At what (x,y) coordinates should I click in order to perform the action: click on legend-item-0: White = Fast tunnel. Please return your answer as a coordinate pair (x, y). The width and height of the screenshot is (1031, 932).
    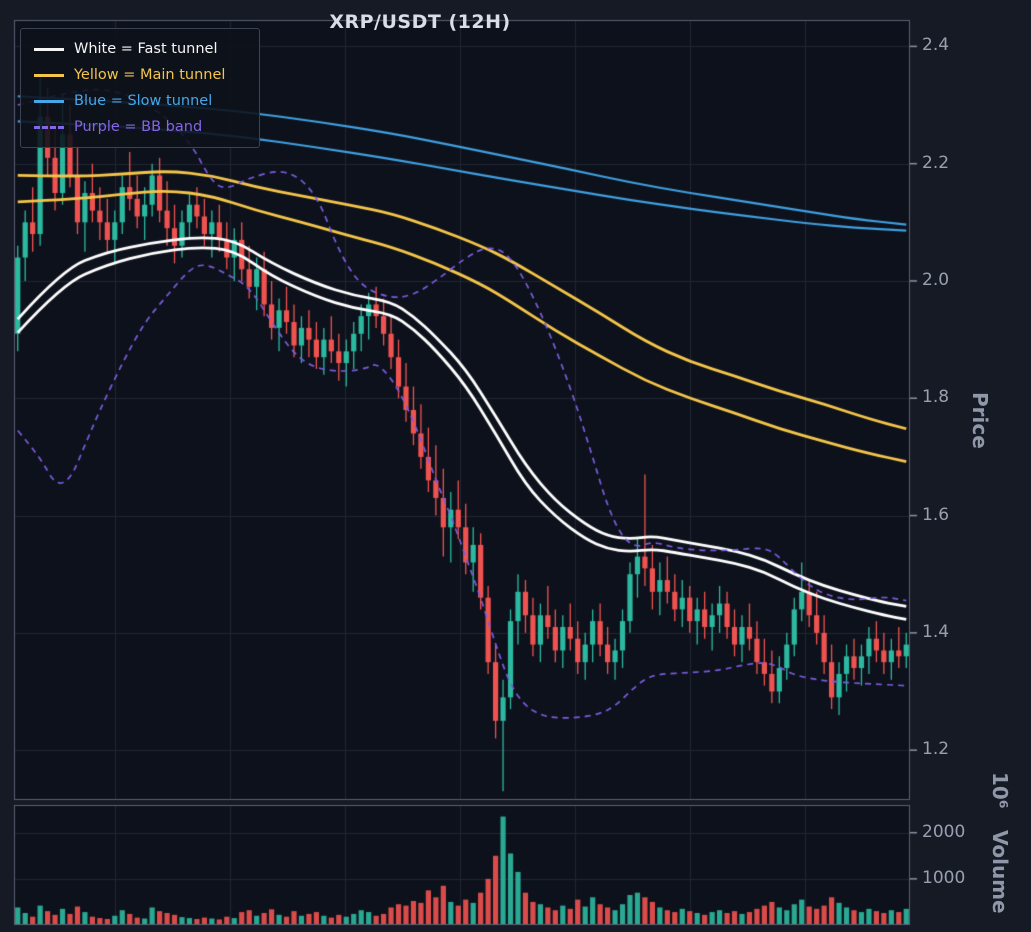
    Looking at the image, I should click on (140, 49).